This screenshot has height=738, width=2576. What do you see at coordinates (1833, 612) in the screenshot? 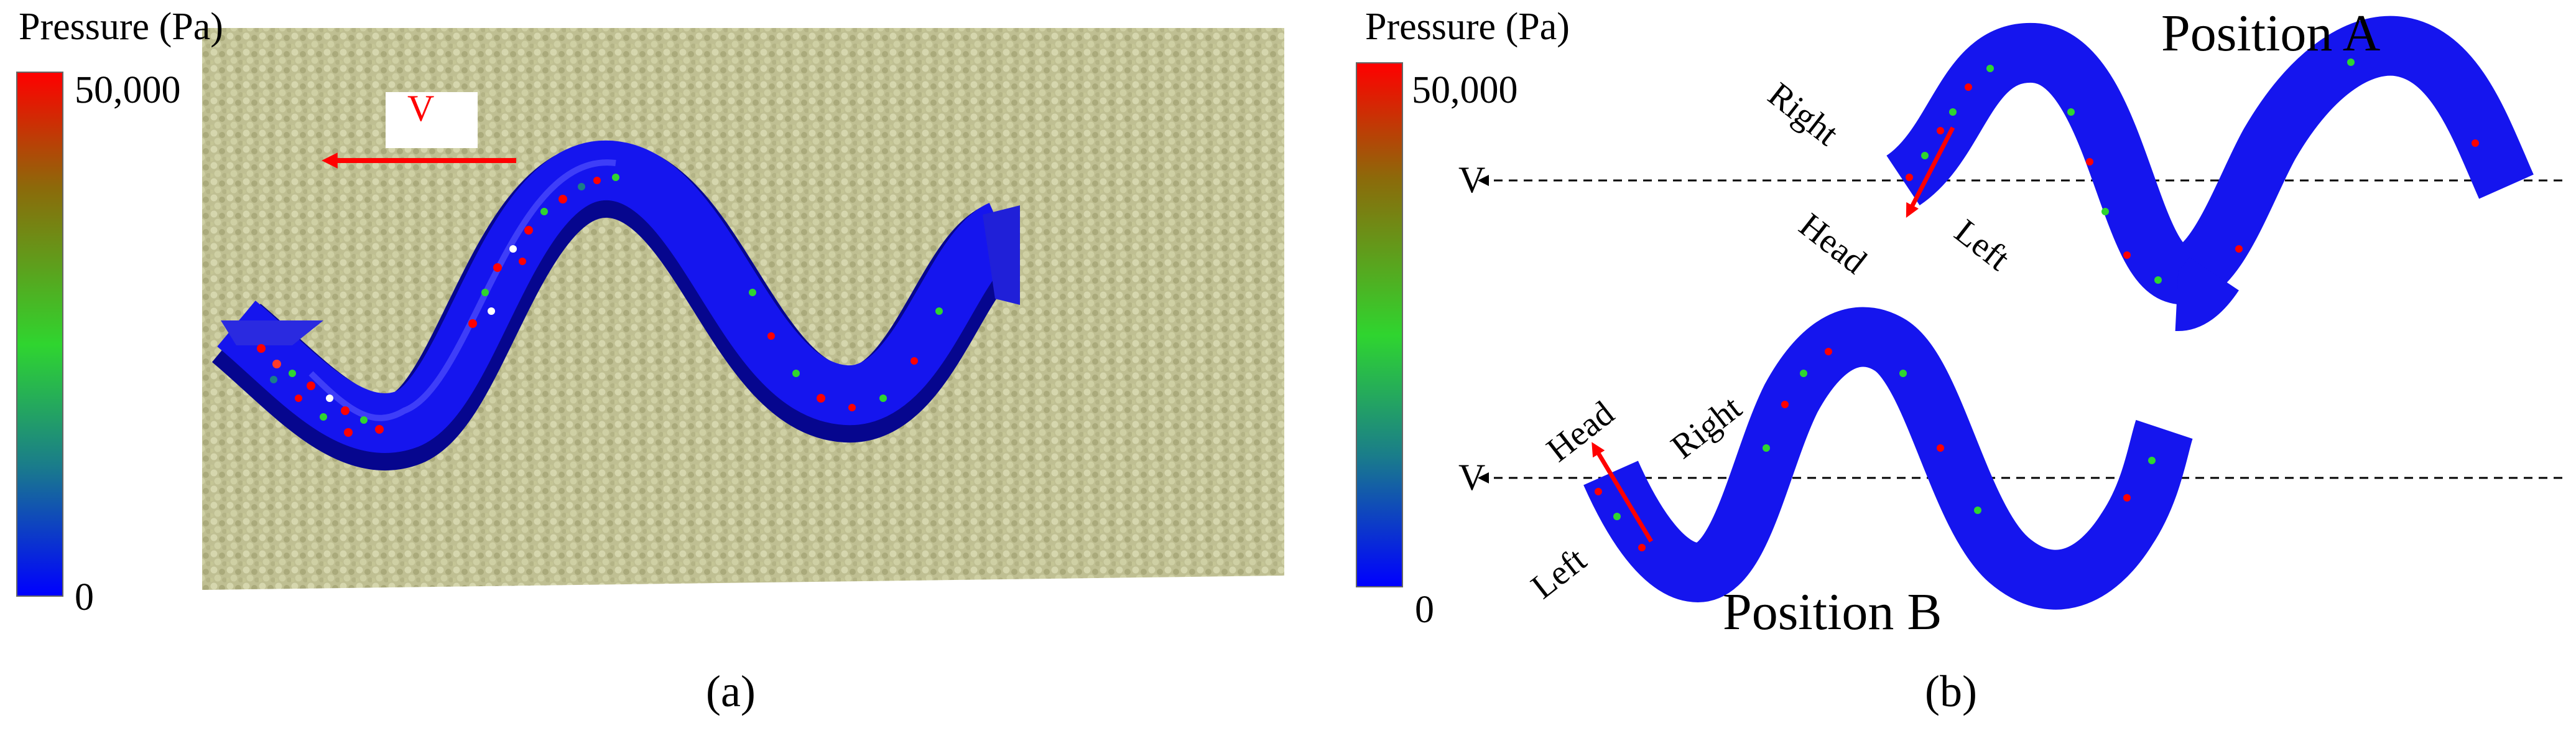
I see `position-b-title: Position B` at bounding box center [1833, 612].